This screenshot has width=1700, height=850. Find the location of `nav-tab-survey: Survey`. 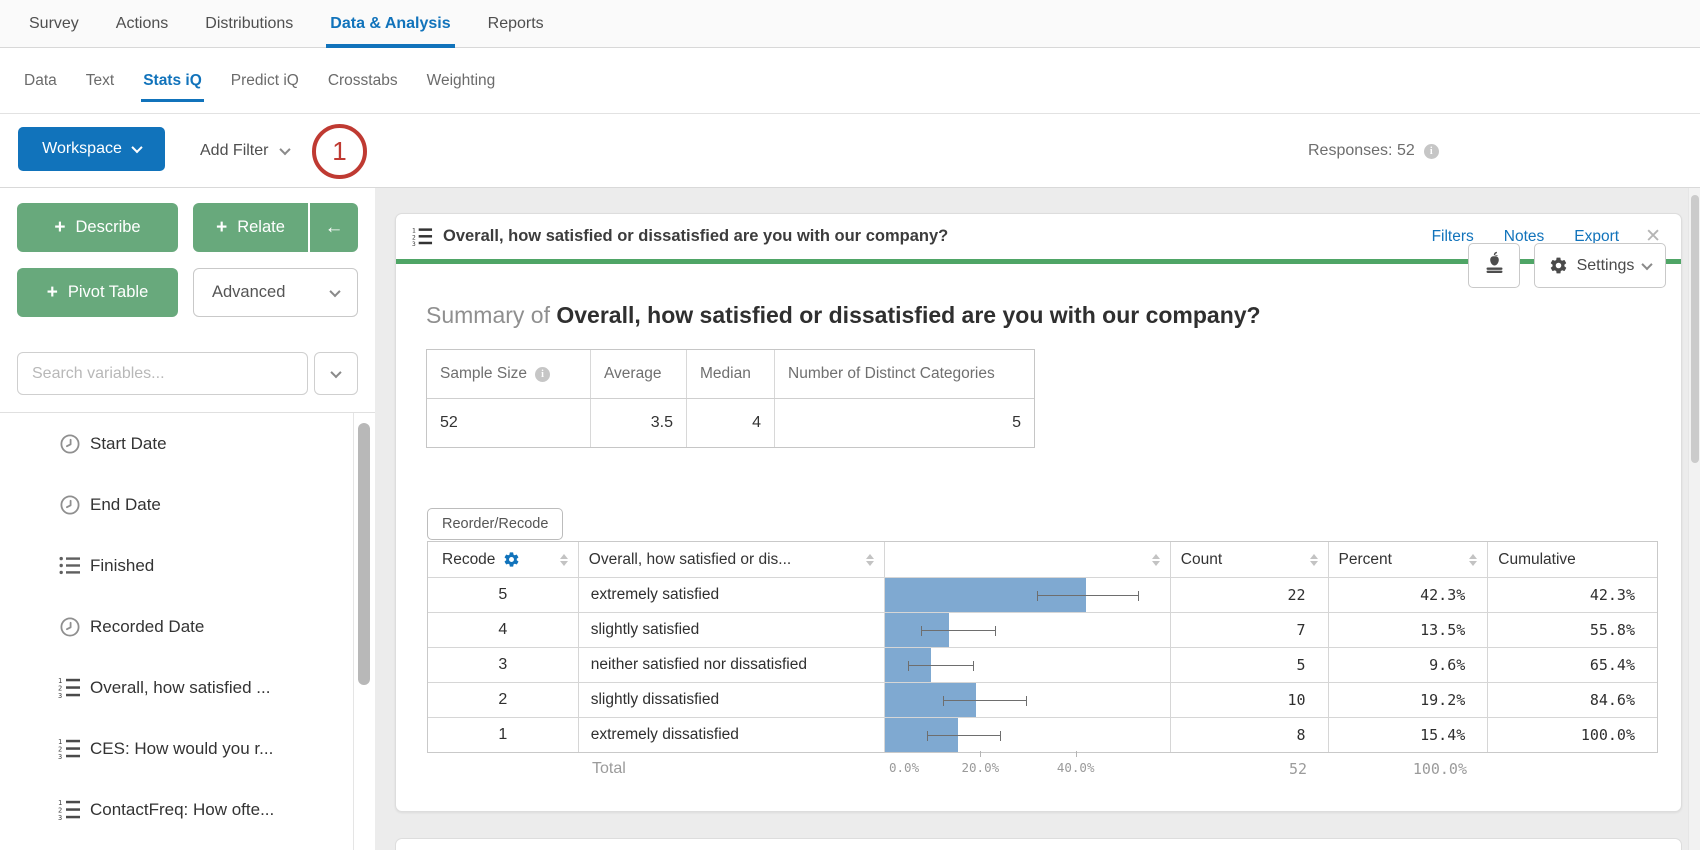

nav-tab-survey: Survey is located at coordinates (54, 23).